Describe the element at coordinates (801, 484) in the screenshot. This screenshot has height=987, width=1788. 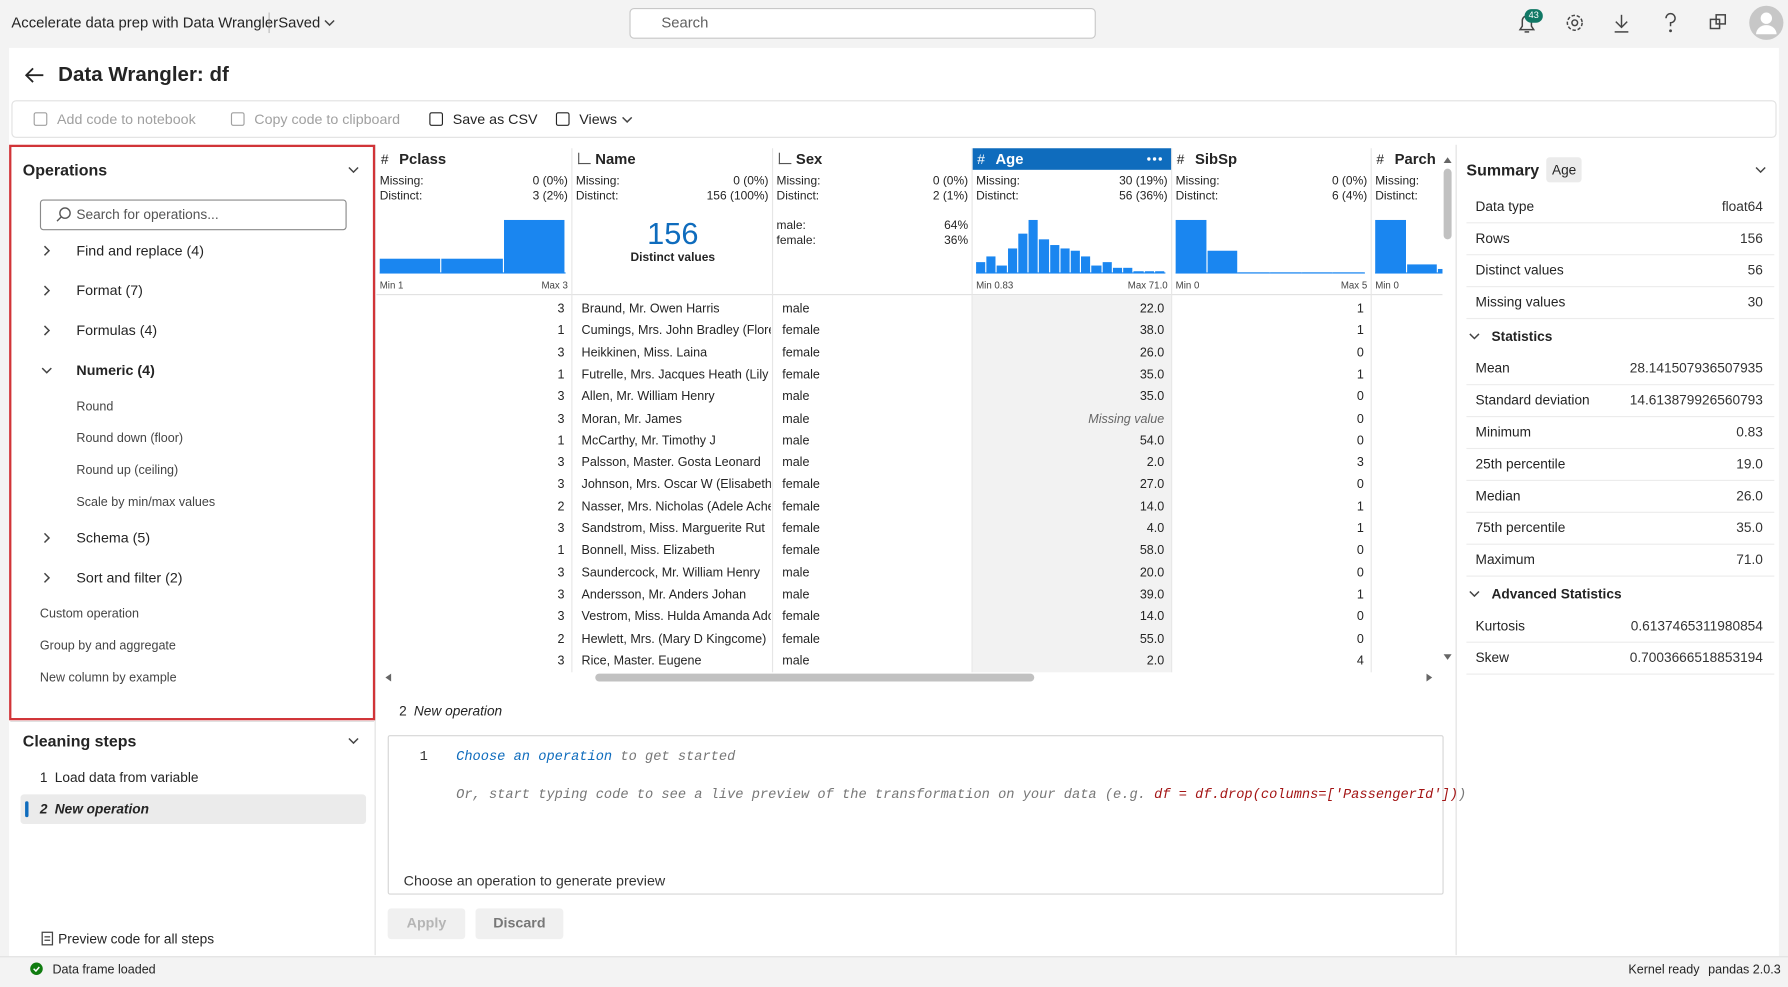
I see `cell: female` at that location.